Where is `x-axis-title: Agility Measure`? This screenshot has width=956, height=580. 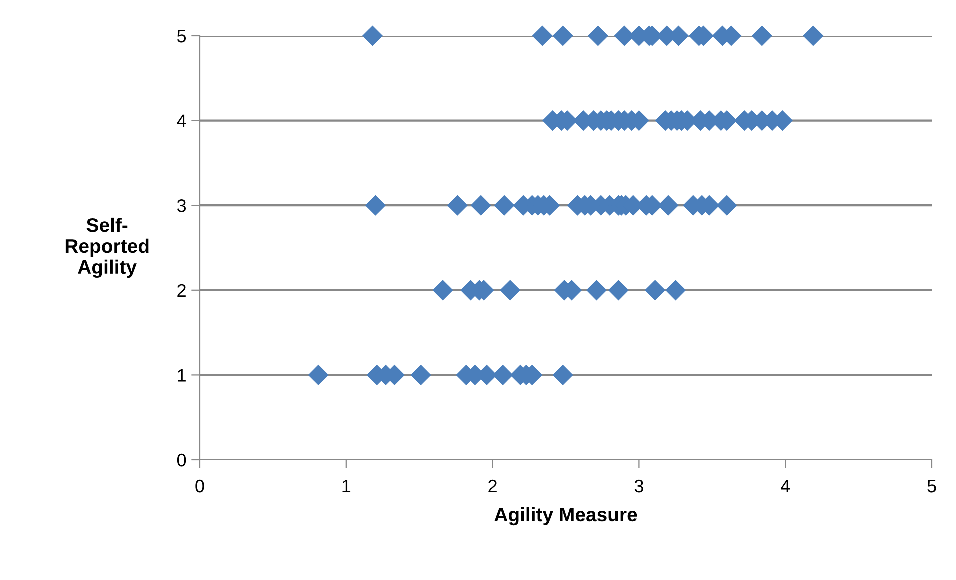
x-axis-title: Agility Measure is located at coordinates (566, 516).